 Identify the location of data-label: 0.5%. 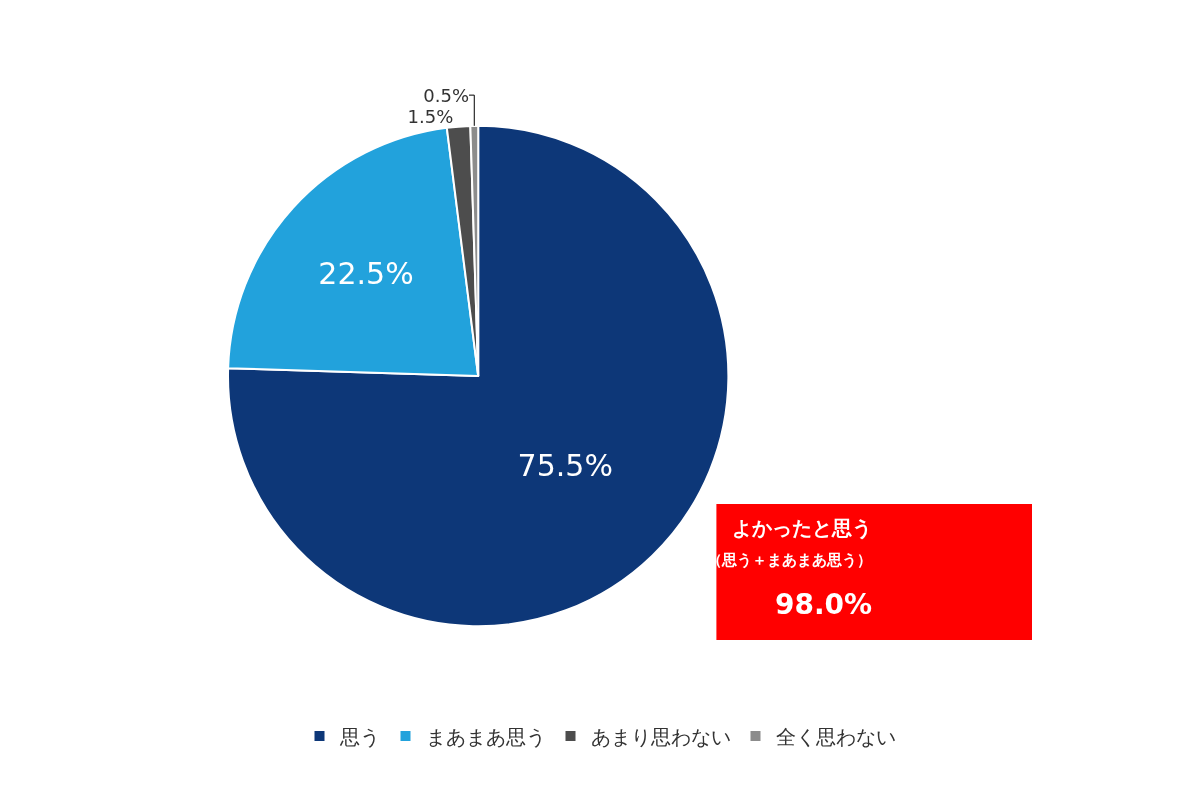
(446, 95).